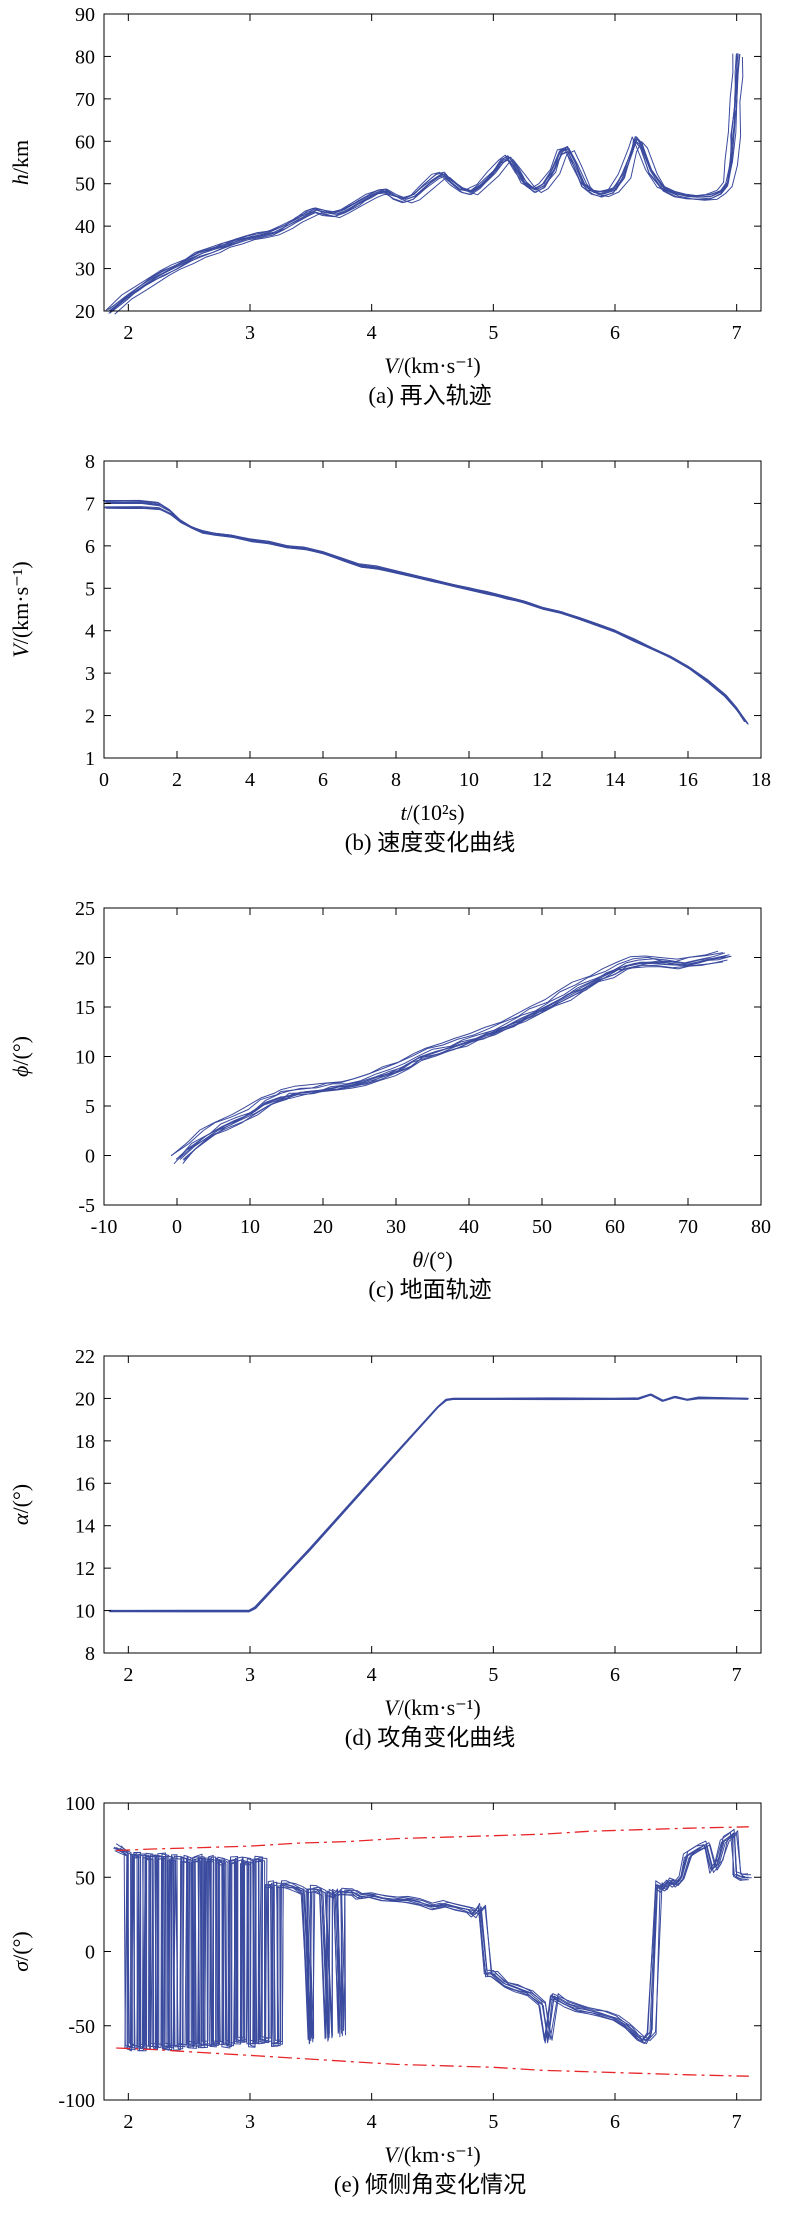  I want to click on svg-text: h/km, so click(20, 162).